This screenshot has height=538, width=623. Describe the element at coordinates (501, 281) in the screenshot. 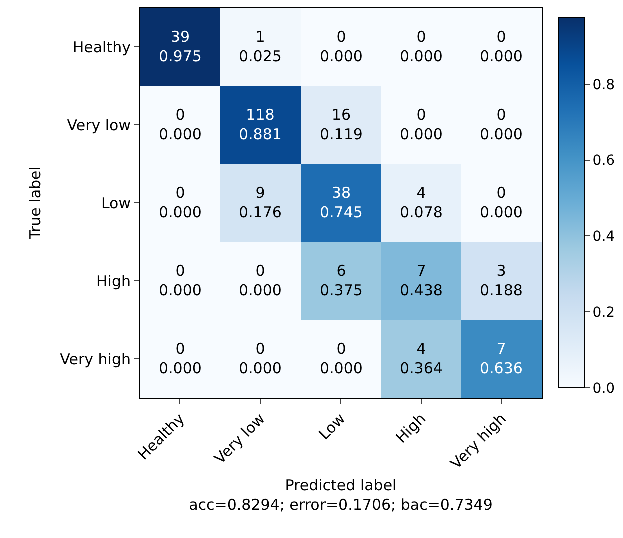

I see `data-label: 3 0.188` at that location.